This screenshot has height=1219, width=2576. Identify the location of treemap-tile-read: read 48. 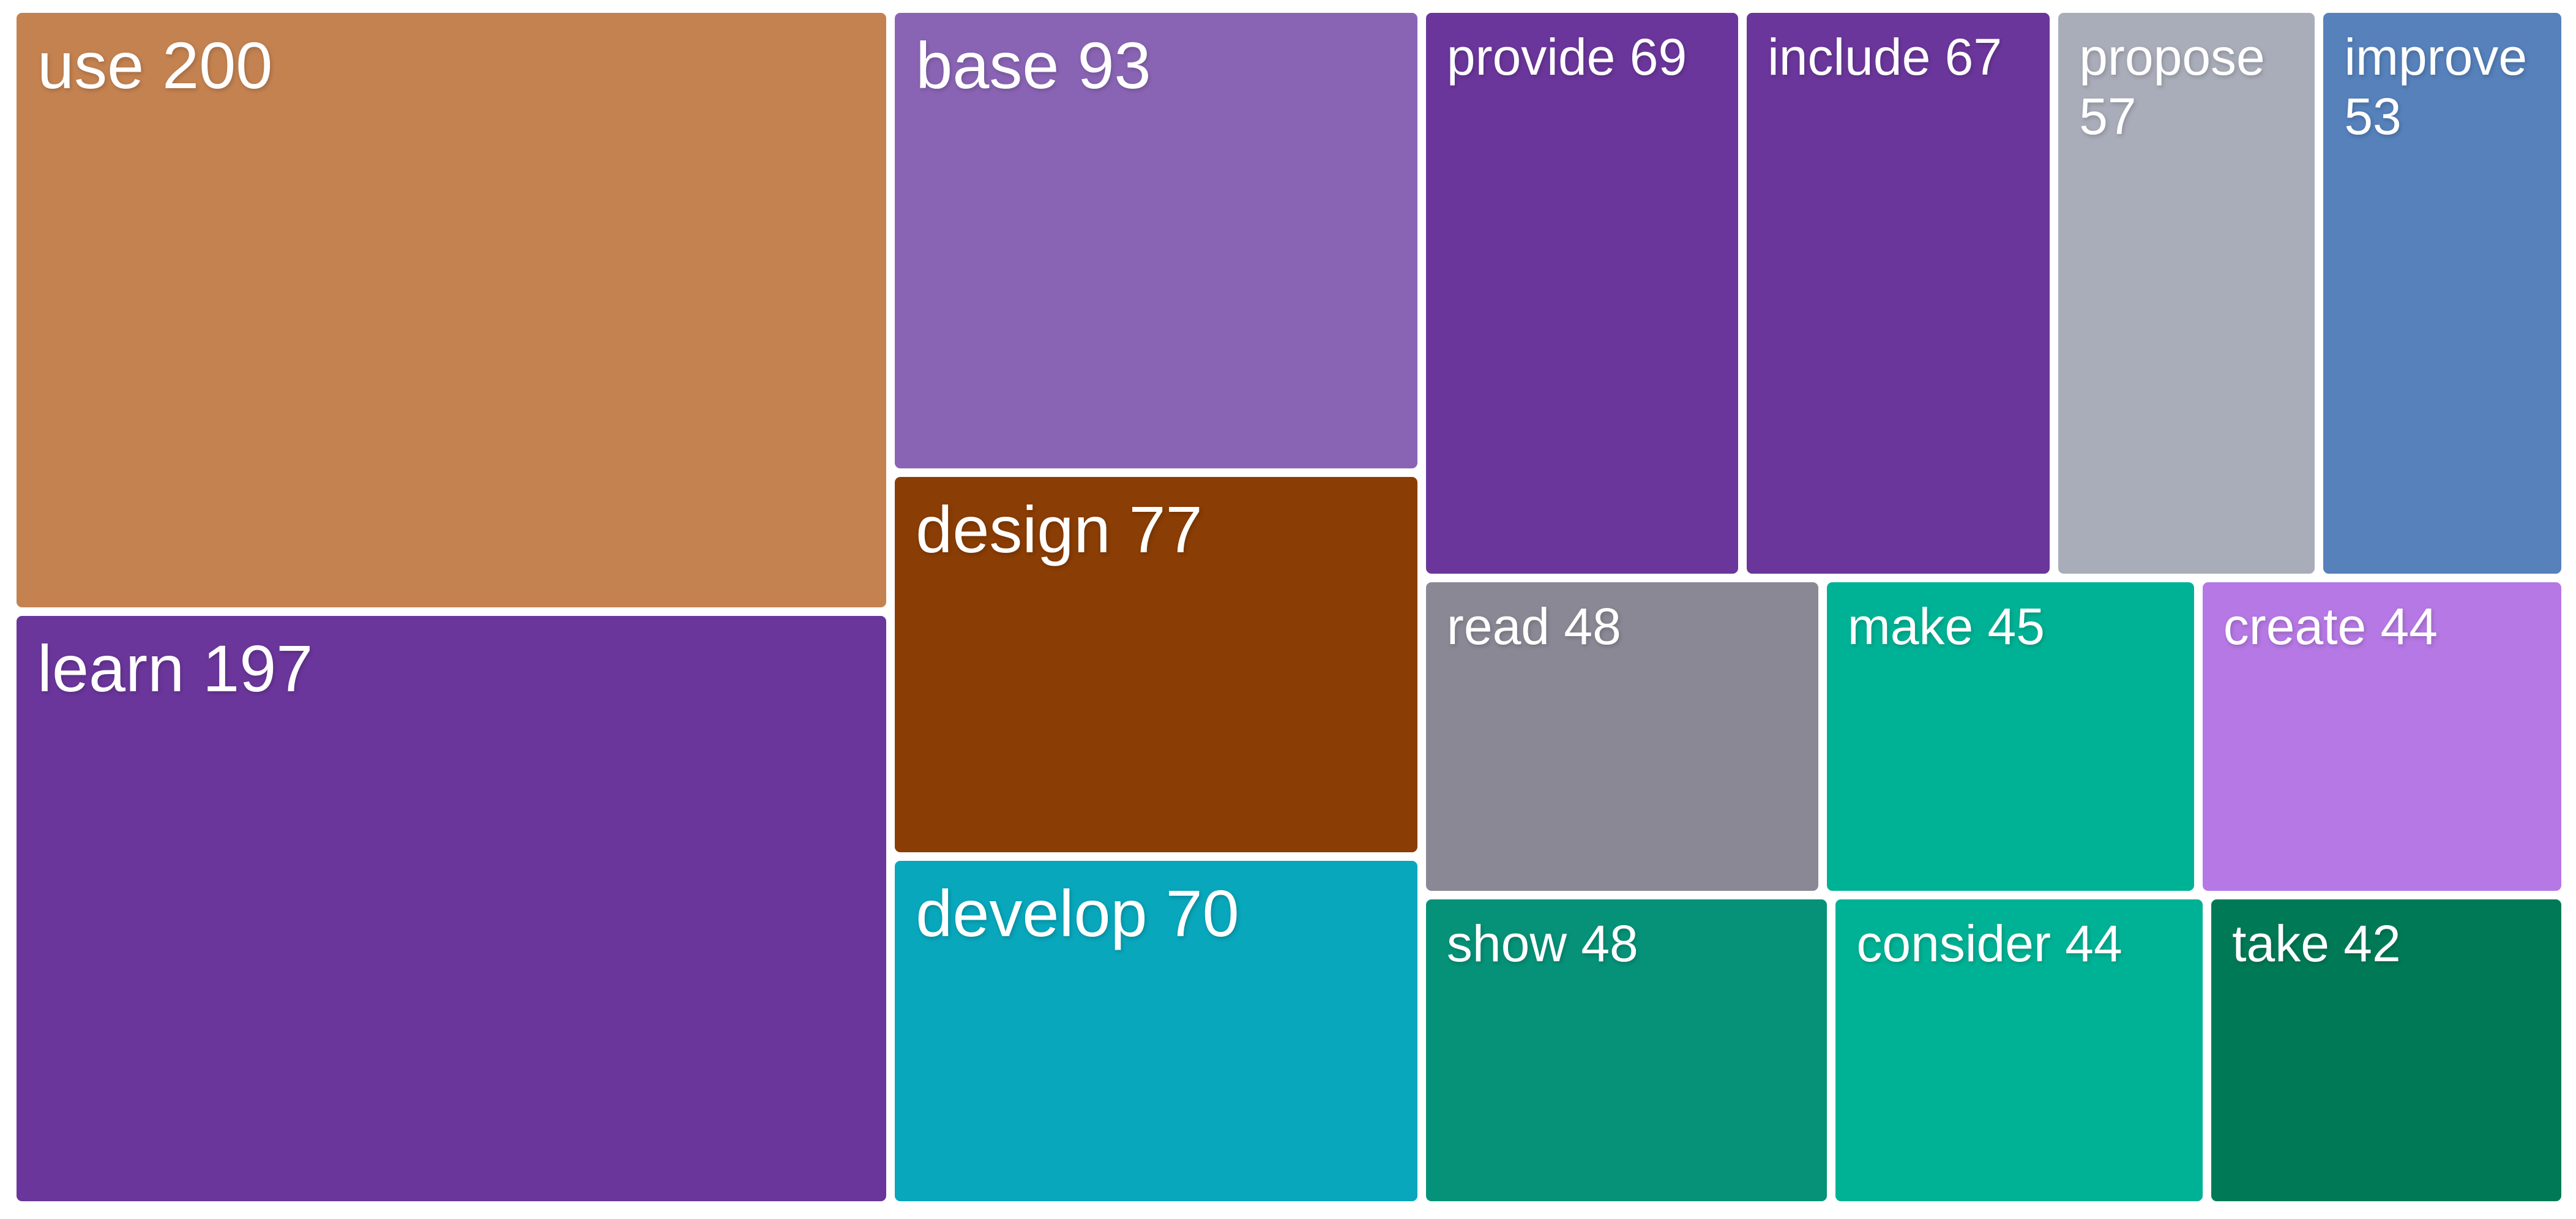
(1622, 737).